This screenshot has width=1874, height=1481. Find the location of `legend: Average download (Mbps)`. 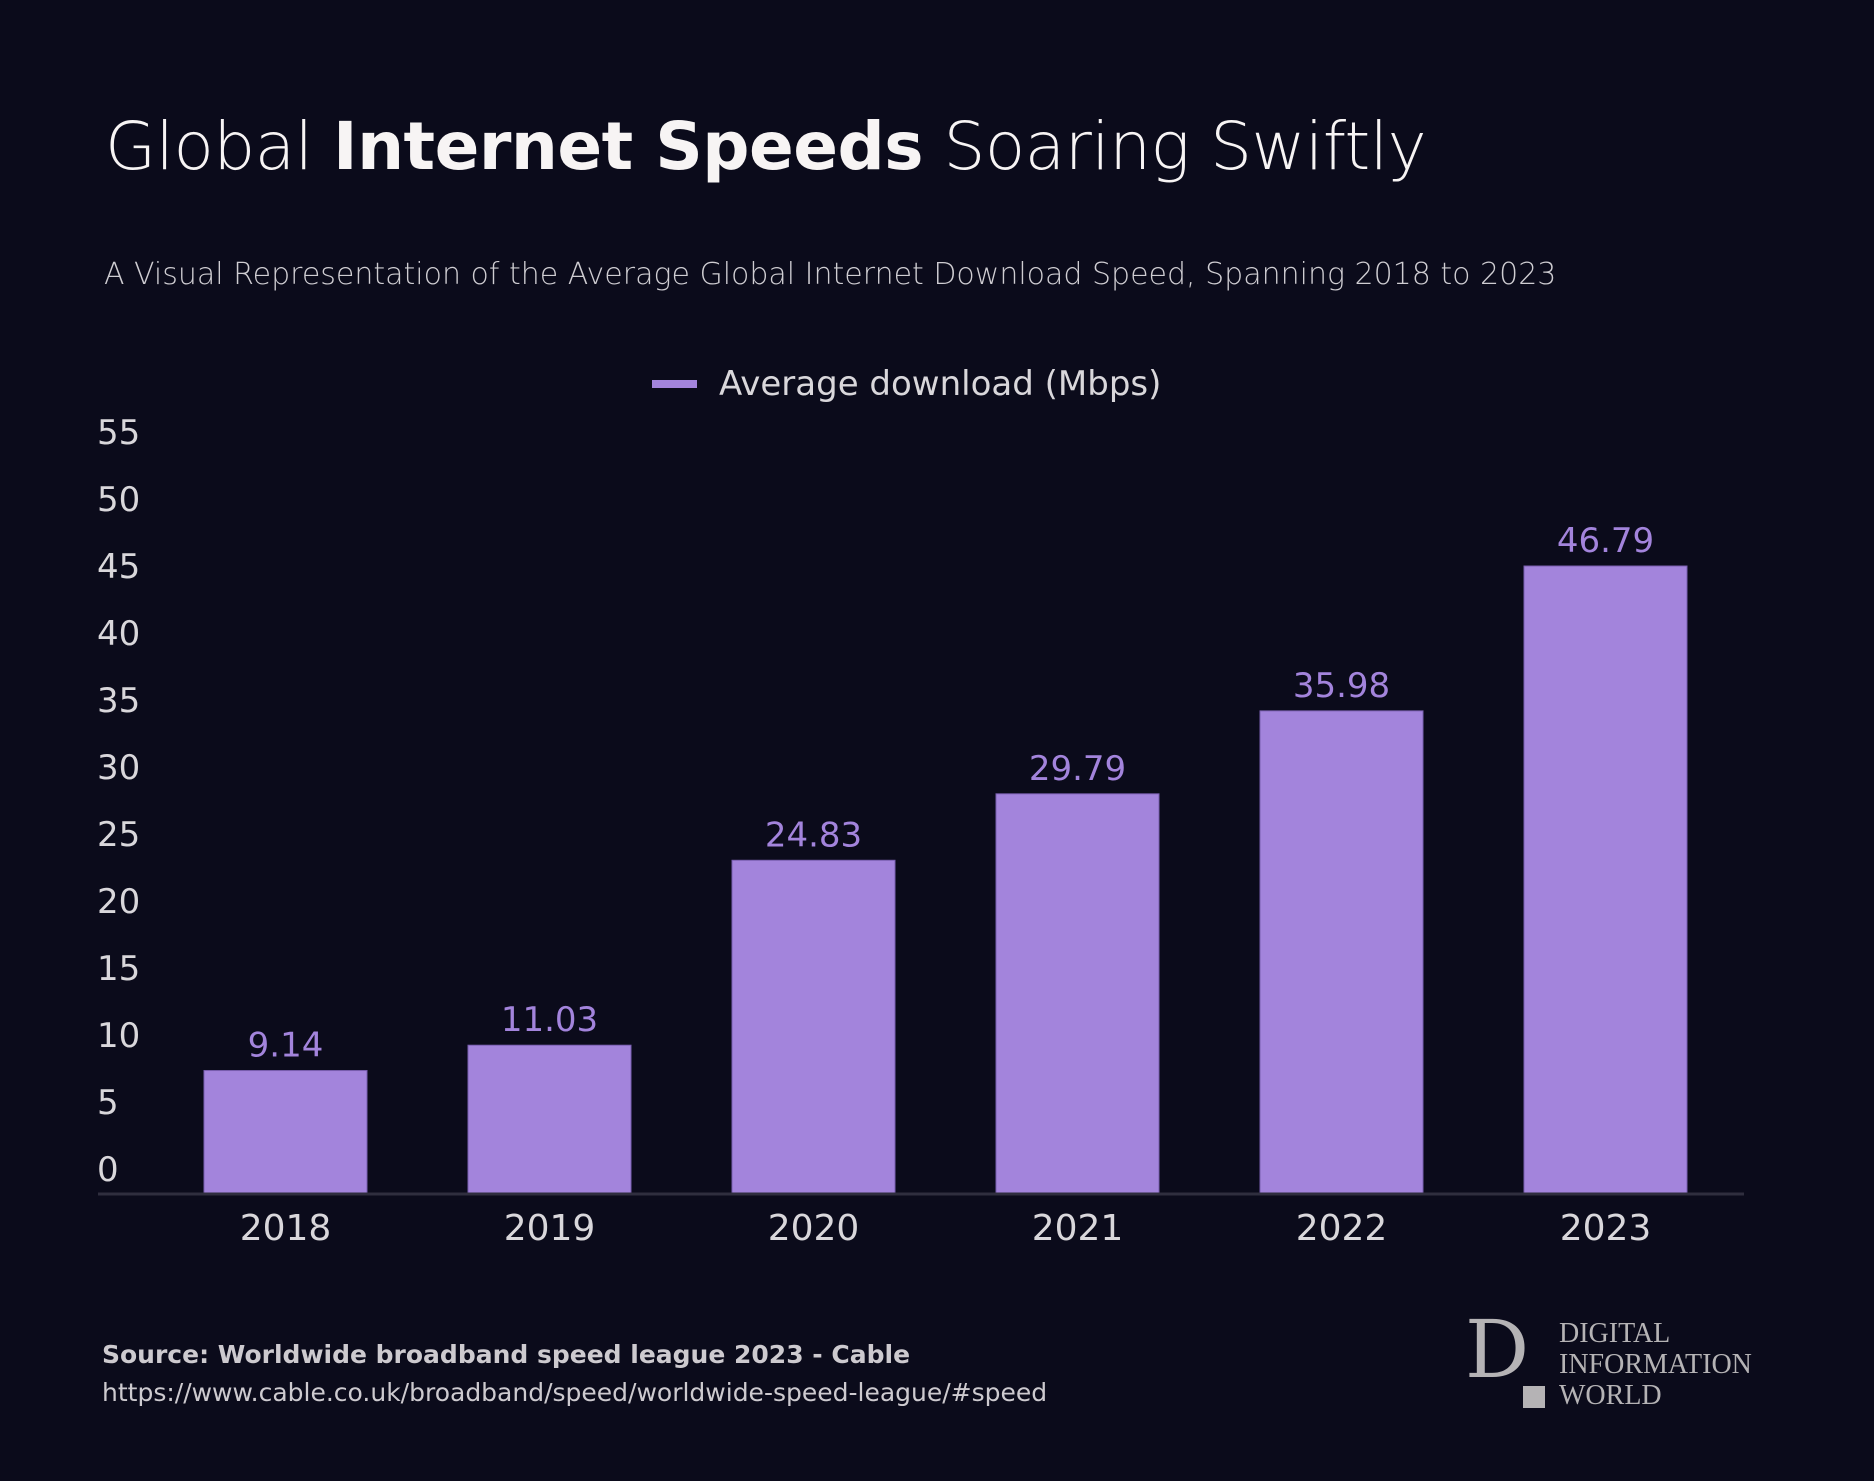

legend: Average download (Mbps) is located at coordinates (906, 384).